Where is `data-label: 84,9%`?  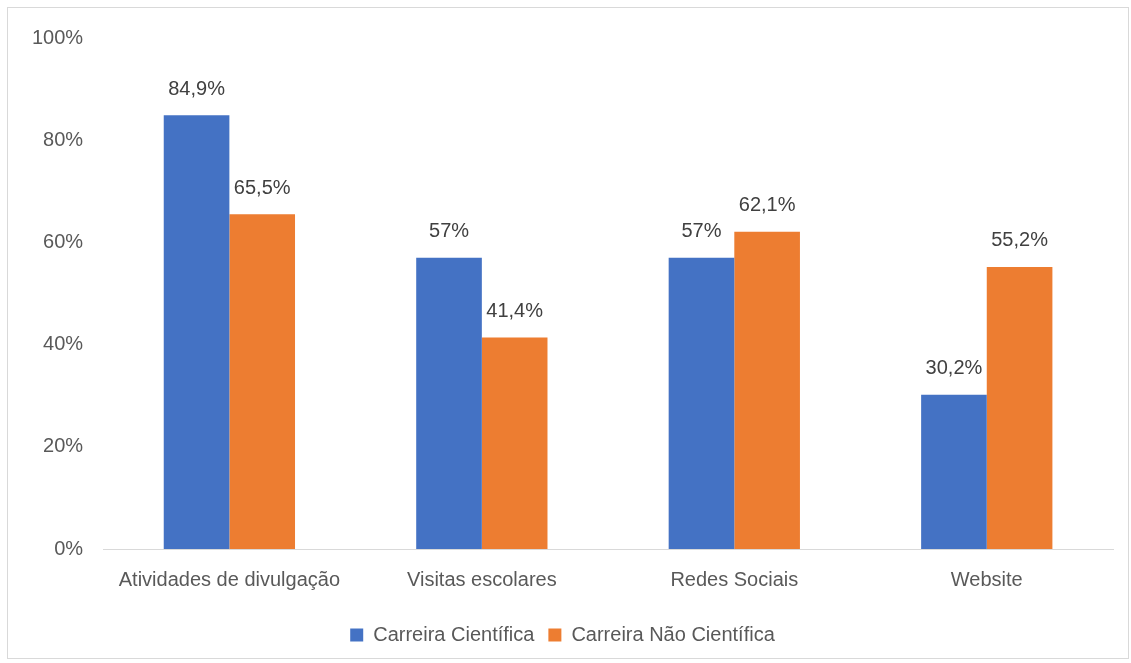
data-label: 84,9% is located at coordinates (197, 87).